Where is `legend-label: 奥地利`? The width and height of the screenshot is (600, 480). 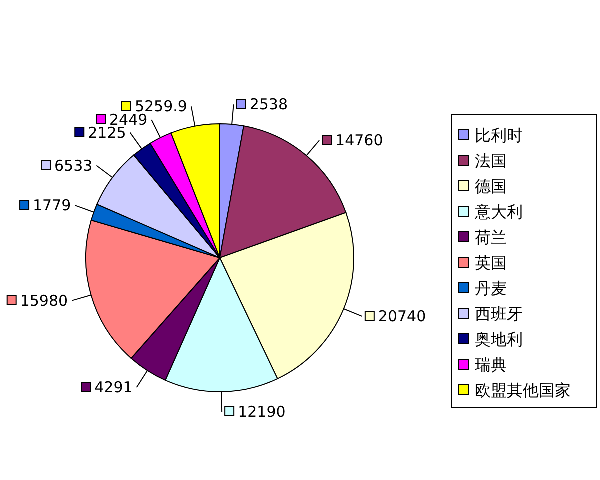 legend-label: 奥地利 is located at coordinates (499, 339).